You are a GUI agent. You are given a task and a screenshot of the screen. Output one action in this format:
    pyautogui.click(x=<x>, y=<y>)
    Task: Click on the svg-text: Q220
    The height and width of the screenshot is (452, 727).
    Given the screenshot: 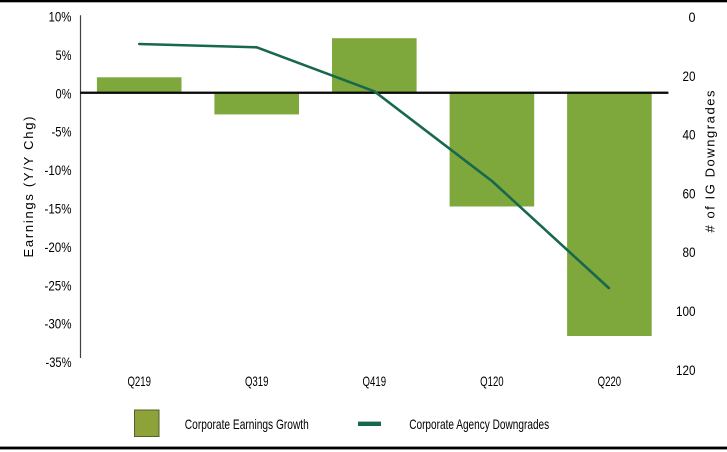 What is the action you would take?
    pyautogui.click(x=610, y=381)
    